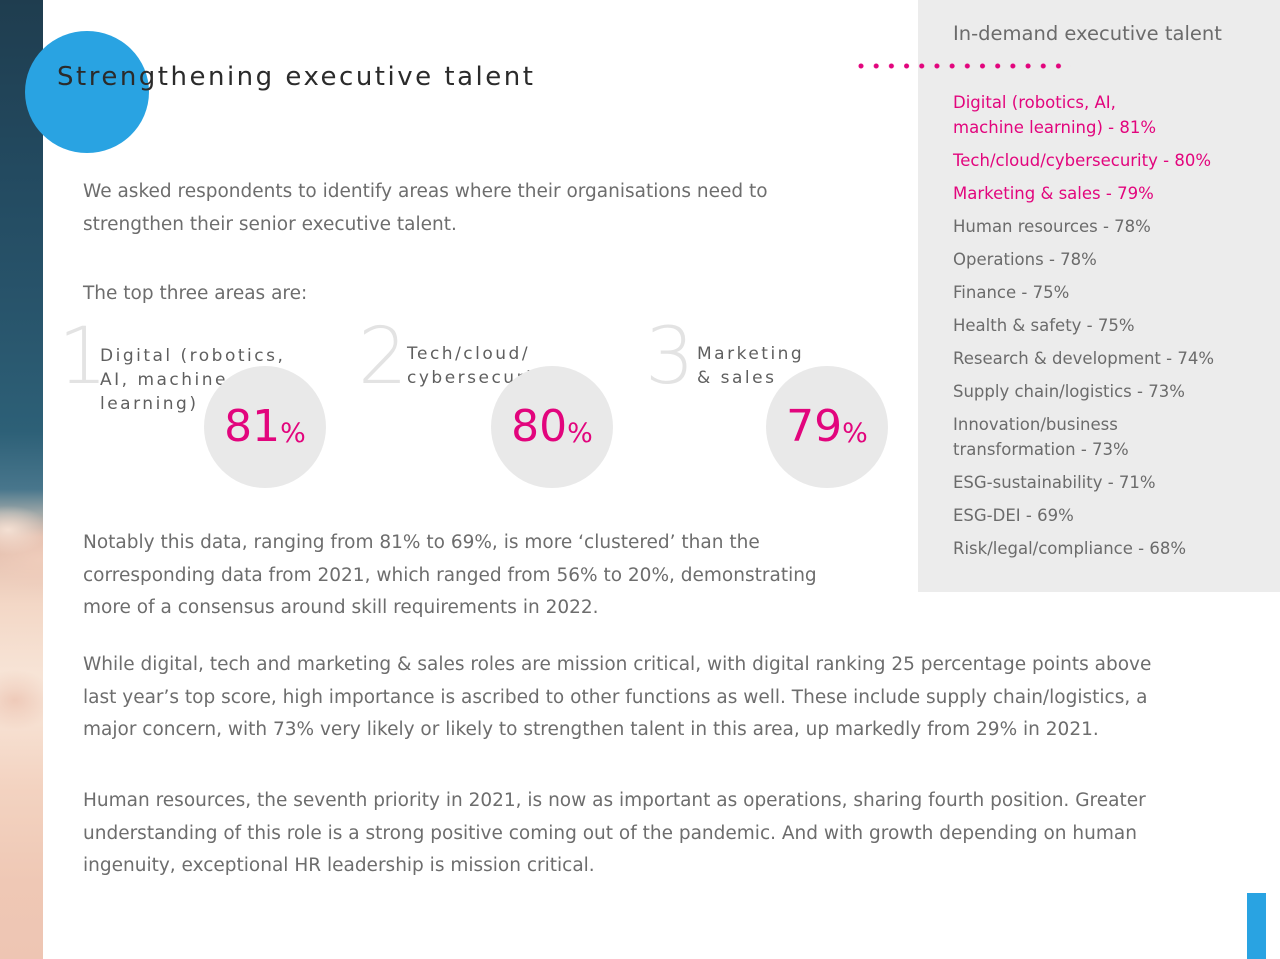 The image size is (1280, 959). I want to click on percent-circle-digital: 81 %, so click(265, 427).